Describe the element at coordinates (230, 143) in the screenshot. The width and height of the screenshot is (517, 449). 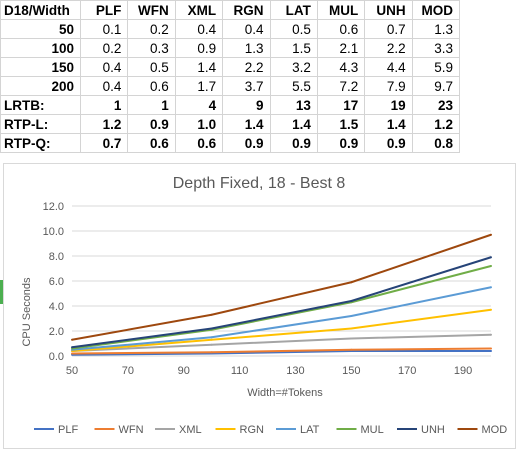
I see `summary-row: RTP-Q: 0.7 0.6 0.6 0.9 0.9 0.9 0.9 0.8` at that location.